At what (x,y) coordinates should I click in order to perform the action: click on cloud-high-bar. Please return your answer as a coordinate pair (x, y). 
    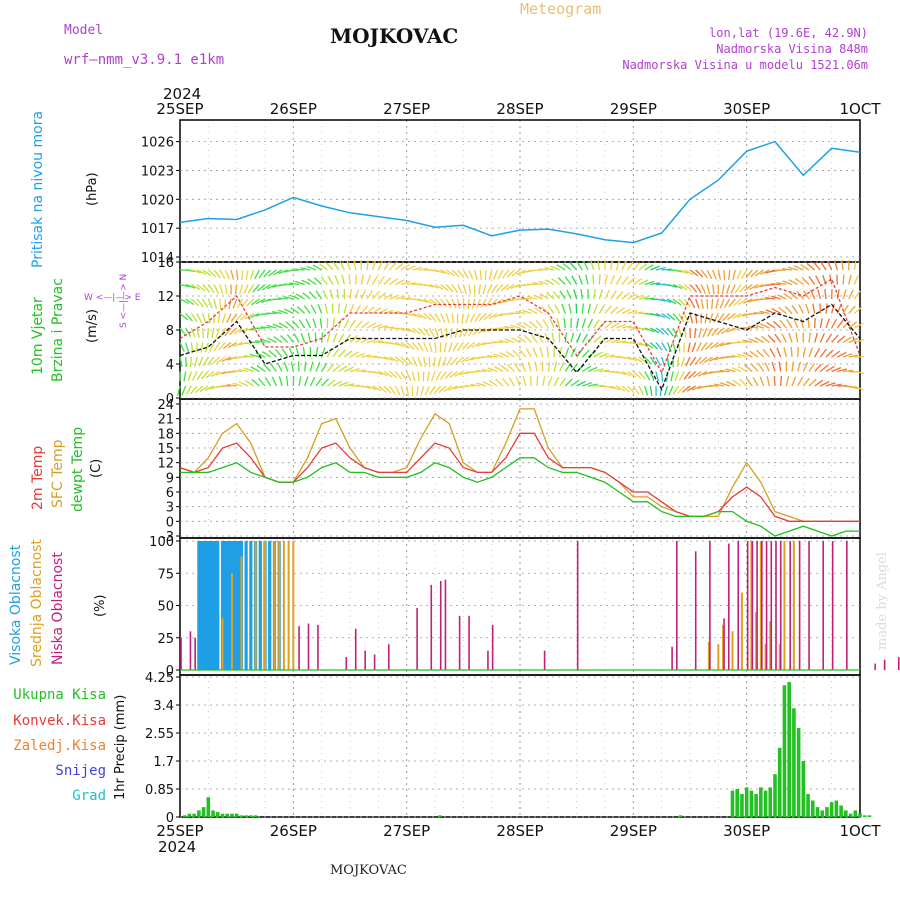
    Looking at the image, I should click on (201, 605).